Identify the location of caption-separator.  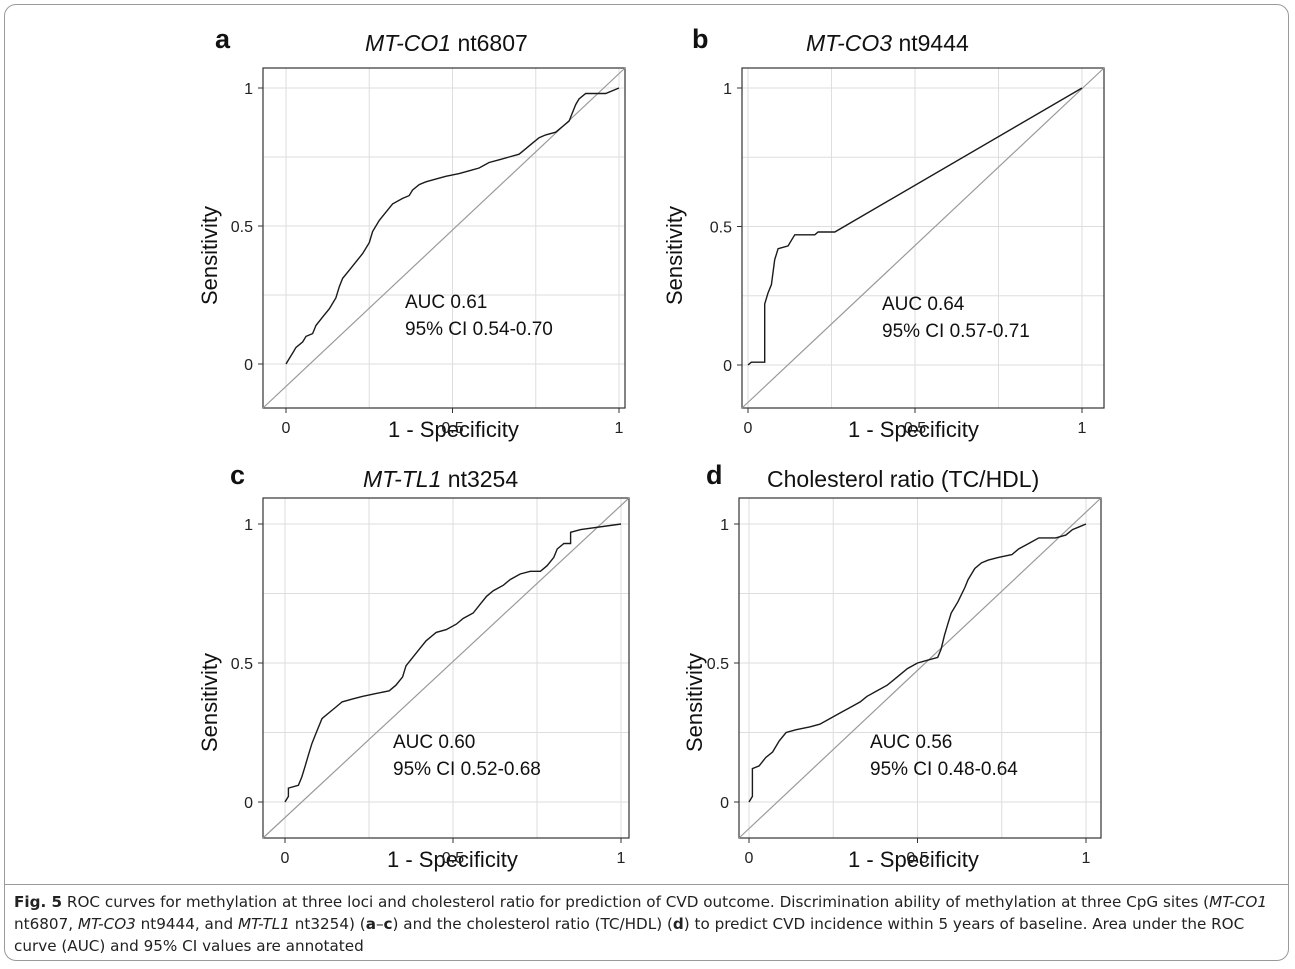
(646, 884).